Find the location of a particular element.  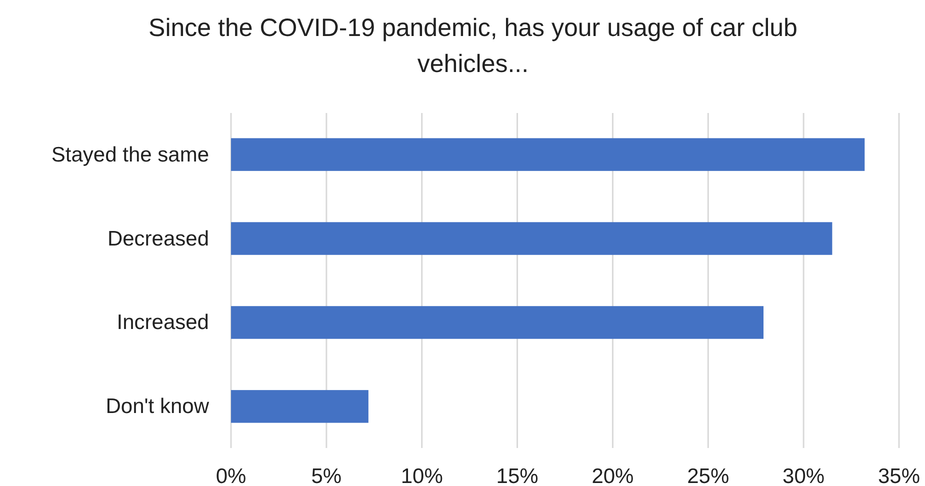

x-tick-label: 0% is located at coordinates (231, 475).